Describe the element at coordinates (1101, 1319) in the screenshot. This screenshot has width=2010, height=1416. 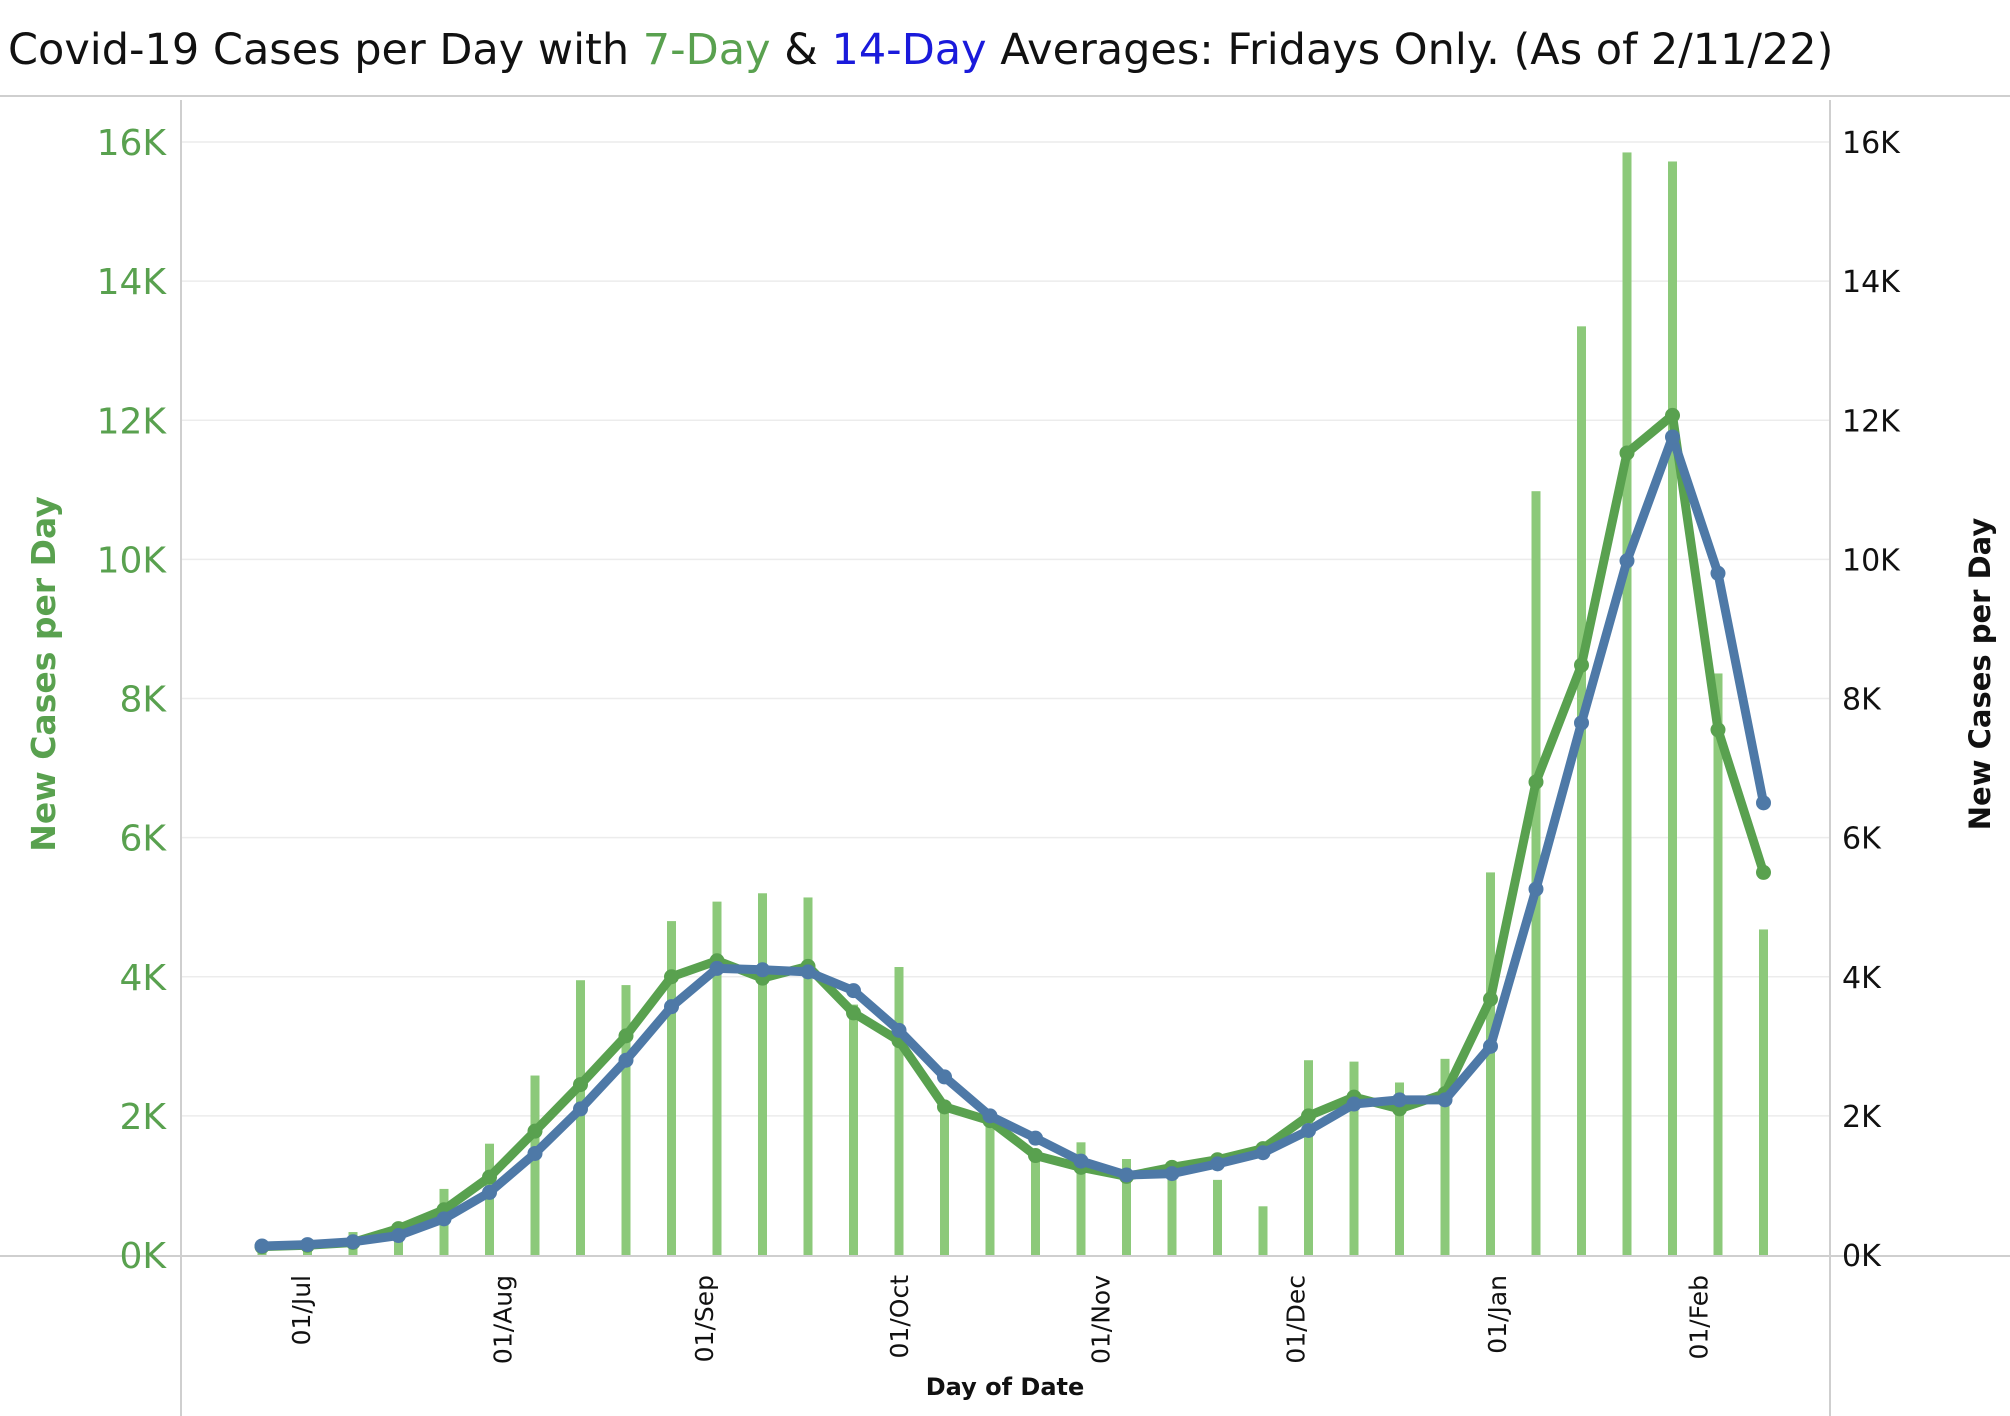
I see `x-tick-label: 01/Nov` at that location.